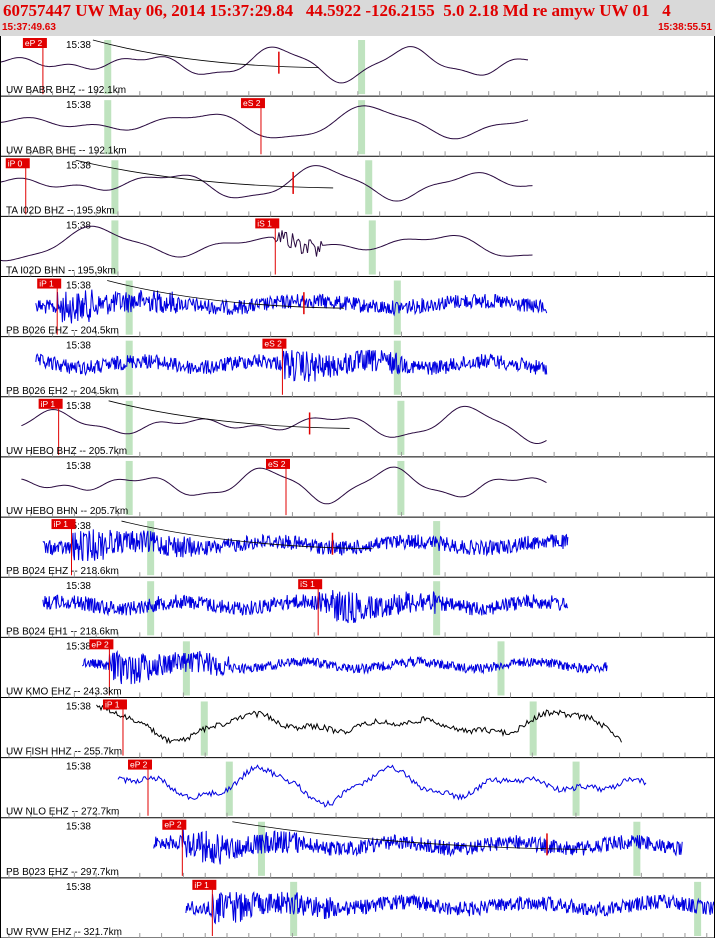  What do you see at coordinates (62, 331) in the screenshot?
I see `station-label: PB B026 EHZ -- 204.5km` at bounding box center [62, 331].